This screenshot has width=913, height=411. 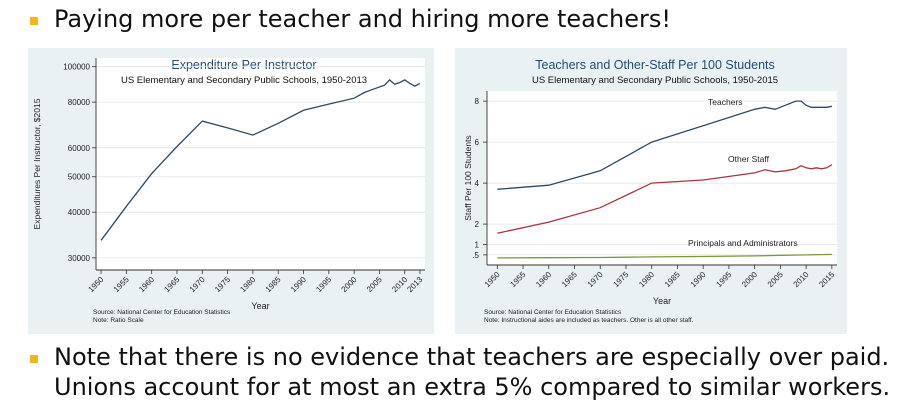 What do you see at coordinates (76, 67) in the screenshot?
I see `y-tick-label: 100000` at bounding box center [76, 67].